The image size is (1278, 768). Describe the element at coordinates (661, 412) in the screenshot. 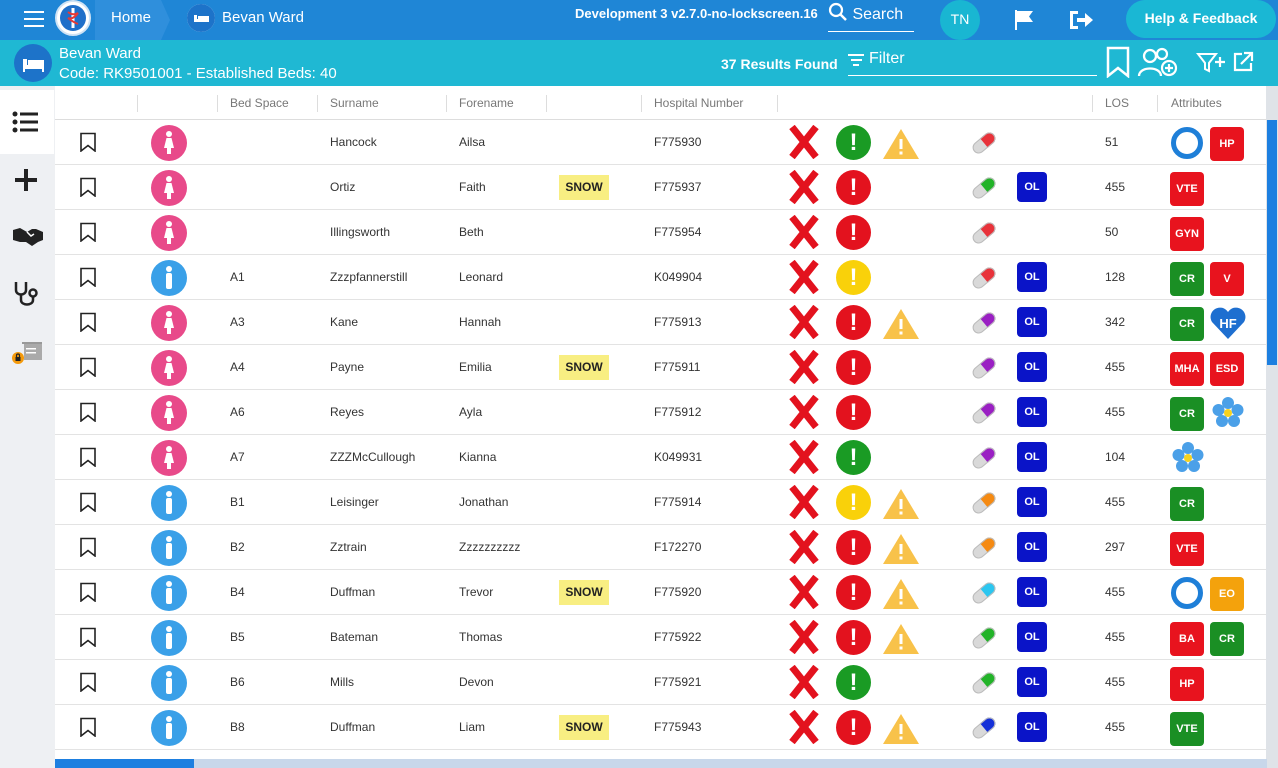

I see `table-row: A6 Reyes Ayla F775912! OL 455 CR` at that location.